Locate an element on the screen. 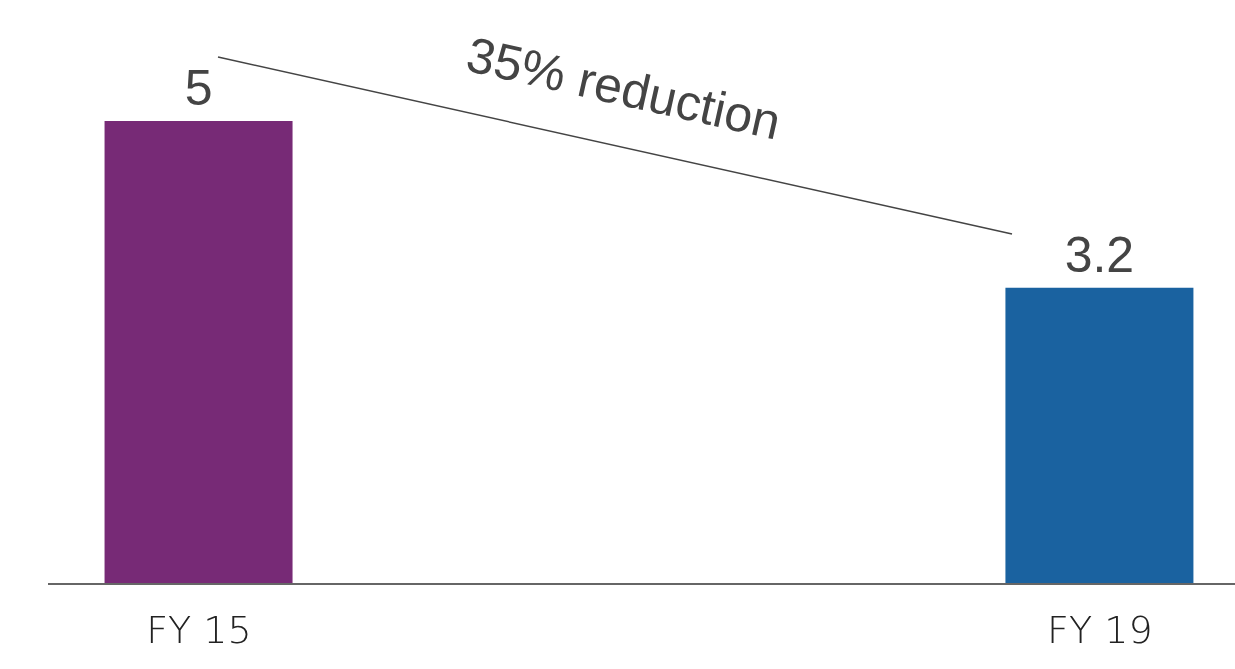  data-label: 3.2 is located at coordinates (1099, 254).